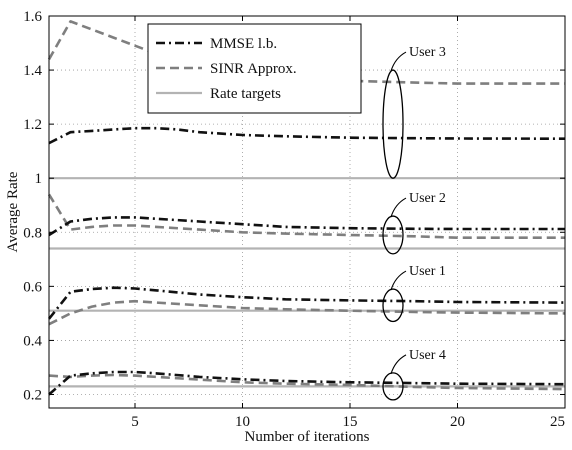  I want to click on annotation-label-user-3: User 3, so click(427, 52).